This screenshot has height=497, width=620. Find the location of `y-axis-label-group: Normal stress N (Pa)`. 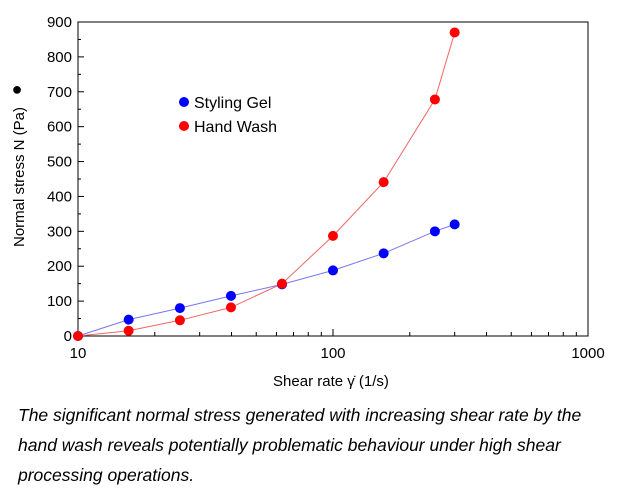

y-axis-label-group: Normal stress N (Pa) is located at coordinates (19, 177).